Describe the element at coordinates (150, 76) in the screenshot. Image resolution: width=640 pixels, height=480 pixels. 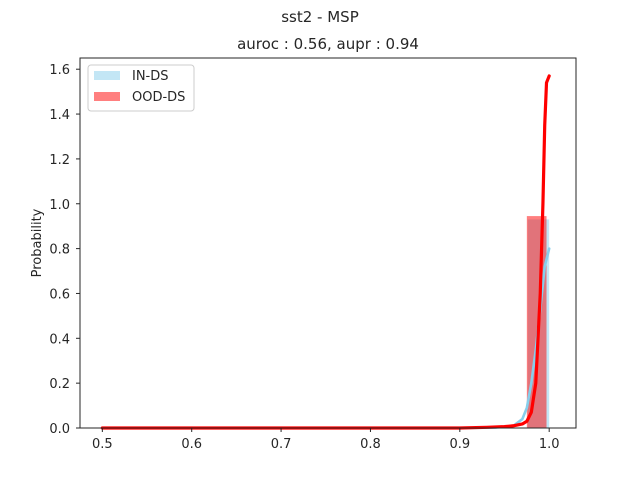
I see `legend-label-in-ds: IN-DS` at that location.